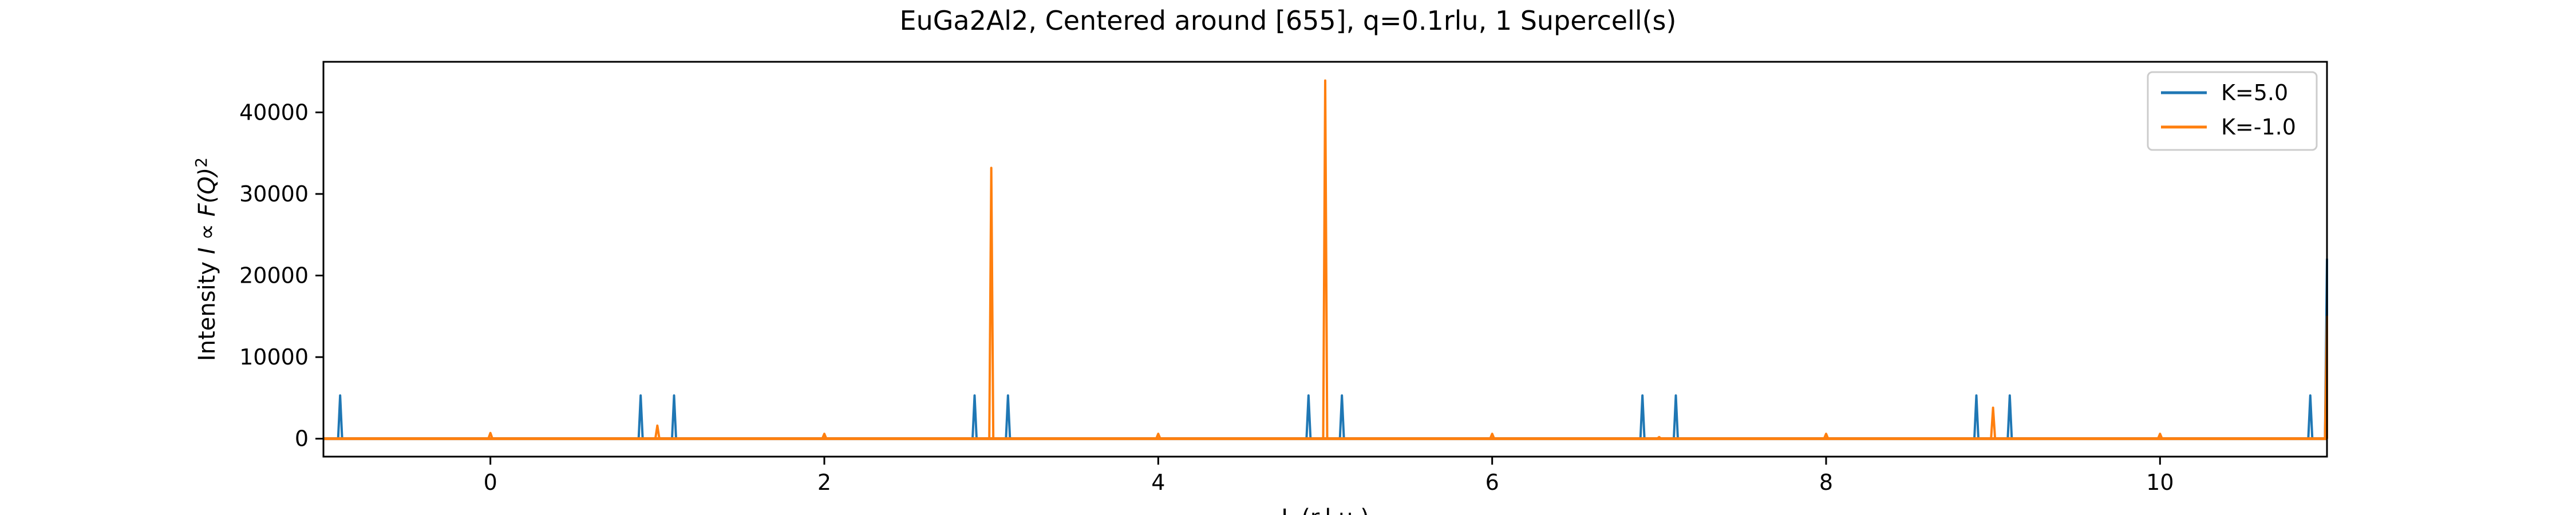  Describe the element at coordinates (2254, 92) in the screenshot. I see `legend-label-0: K=5.0` at that location.